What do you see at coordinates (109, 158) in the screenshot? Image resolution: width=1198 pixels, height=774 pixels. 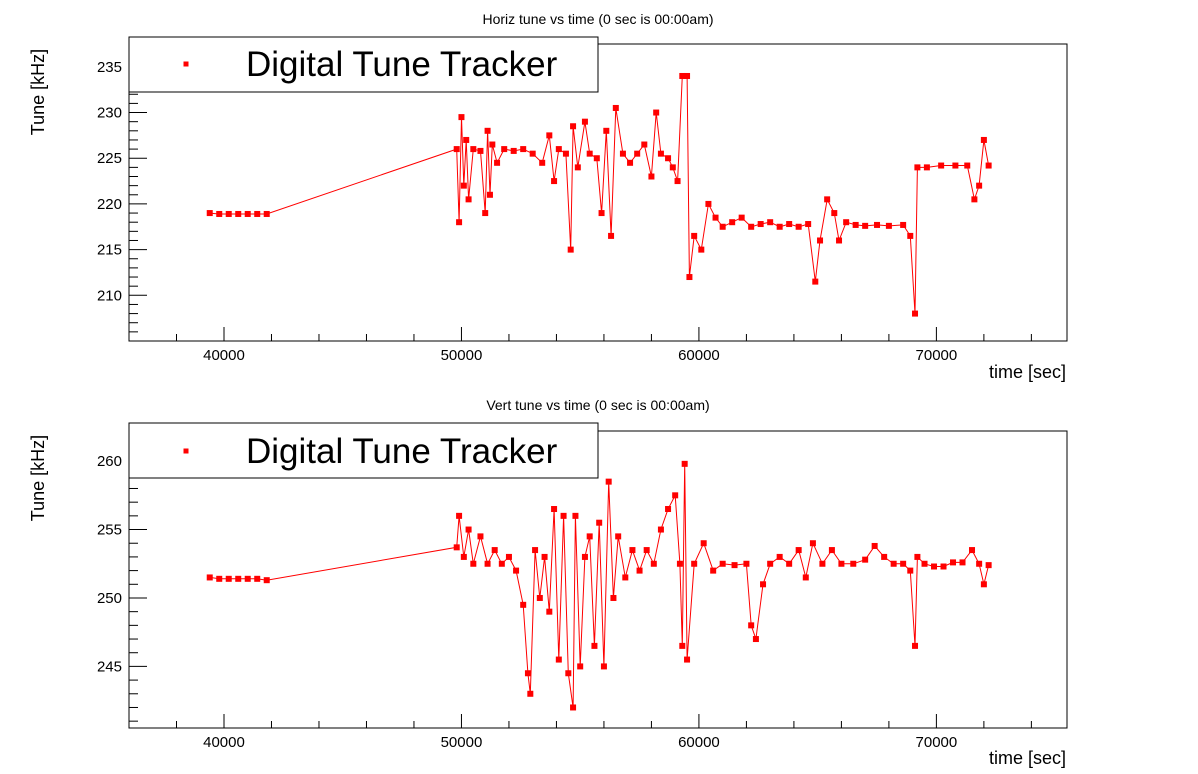 I see `y-tick-label: 225` at bounding box center [109, 158].